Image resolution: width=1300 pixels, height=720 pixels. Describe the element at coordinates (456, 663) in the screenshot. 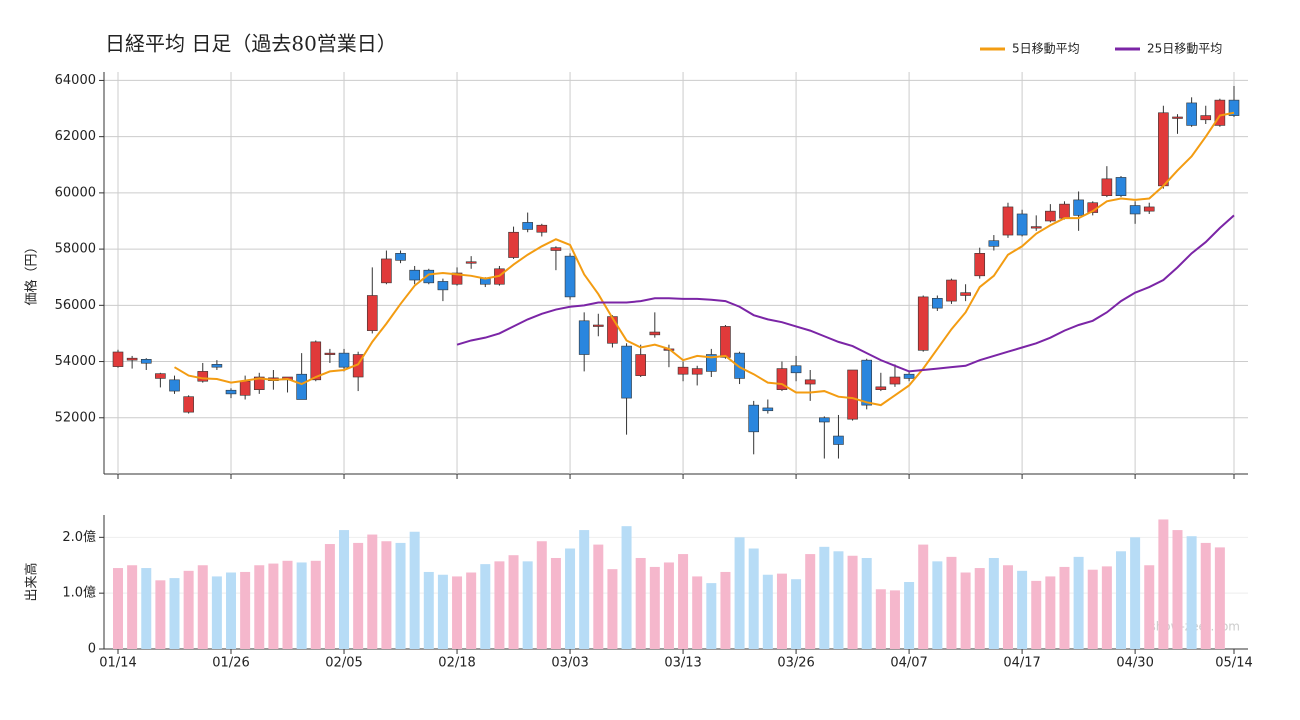

I see `x-tick-label: 02/18` at that location.